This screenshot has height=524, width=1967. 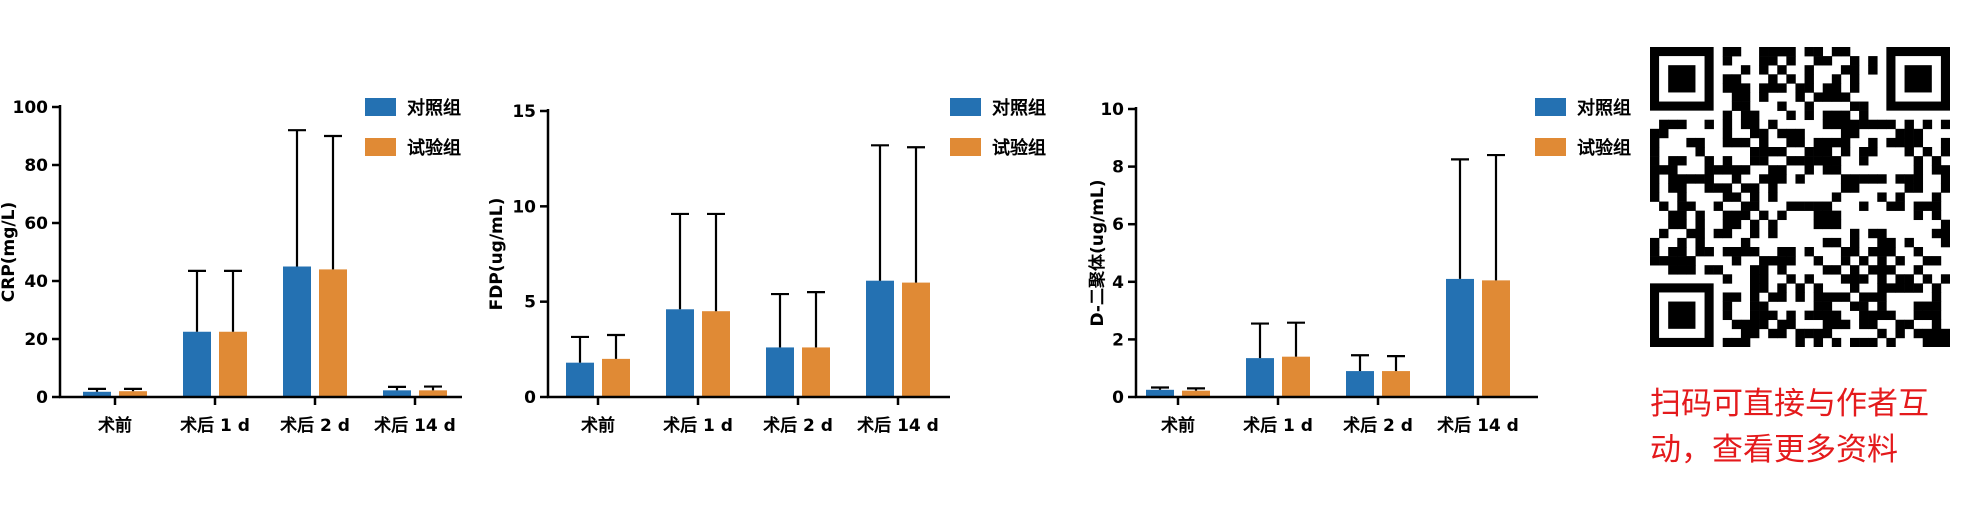 I want to click on y-tick-label: 2, so click(x=1118, y=340).